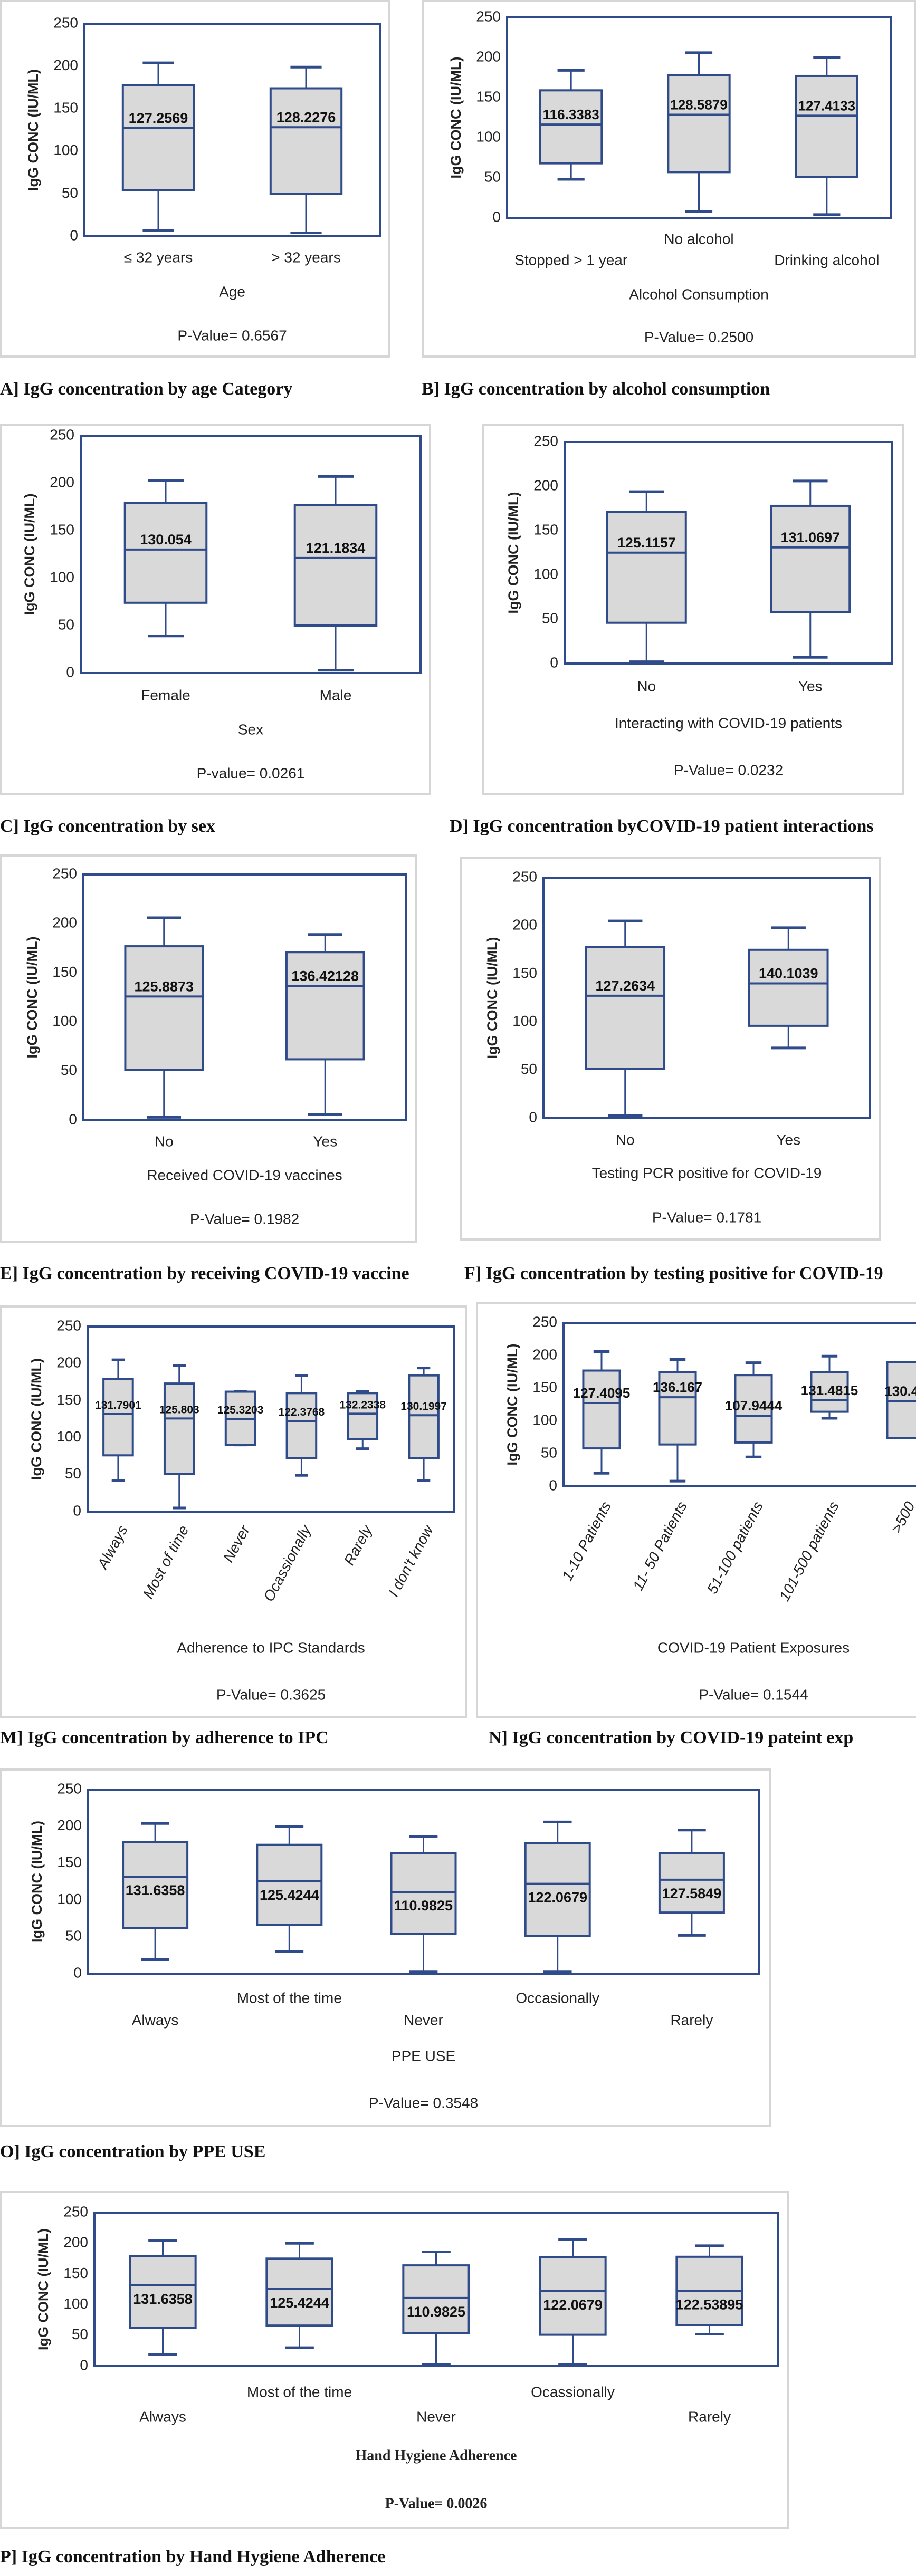 The image size is (916, 2576). I want to click on category-label: Never, so click(436, 2416).